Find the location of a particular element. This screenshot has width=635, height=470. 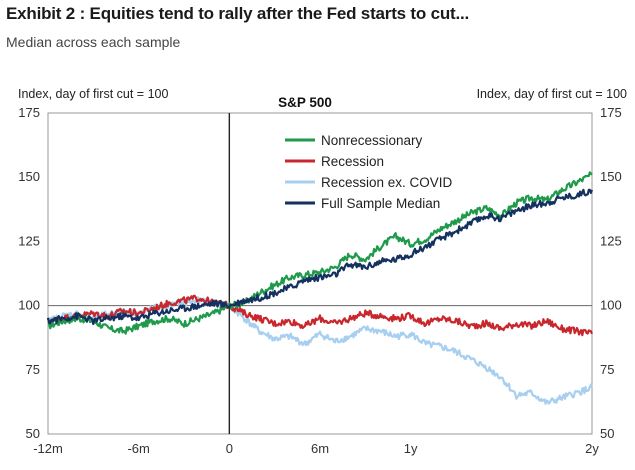

y-axis-label-left: Index, day of first cut = 100 is located at coordinates (93, 94).